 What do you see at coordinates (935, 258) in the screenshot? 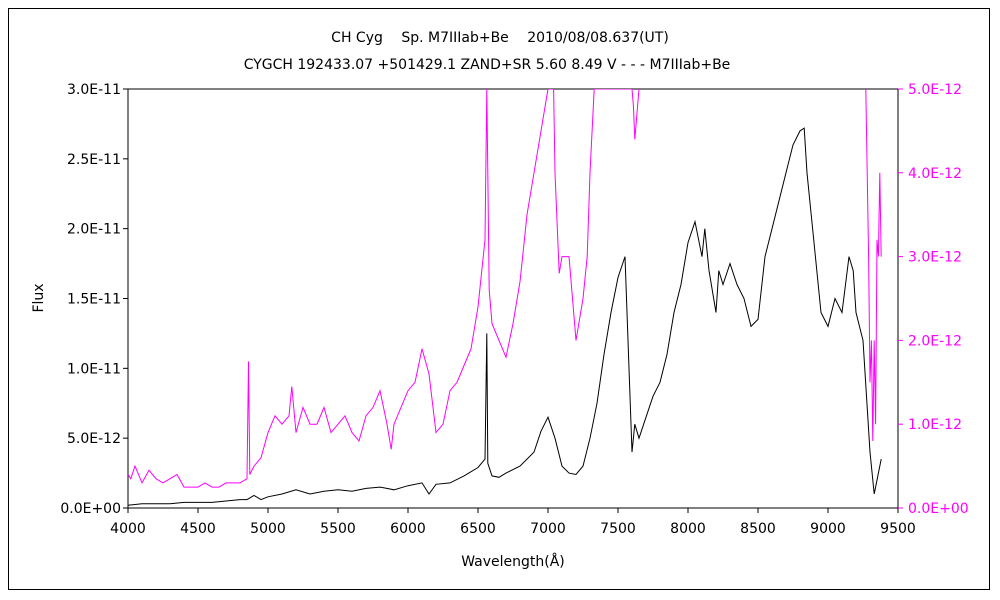
I see `y2-tick-label: 3.0E-12` at bounding box center [935, 258].